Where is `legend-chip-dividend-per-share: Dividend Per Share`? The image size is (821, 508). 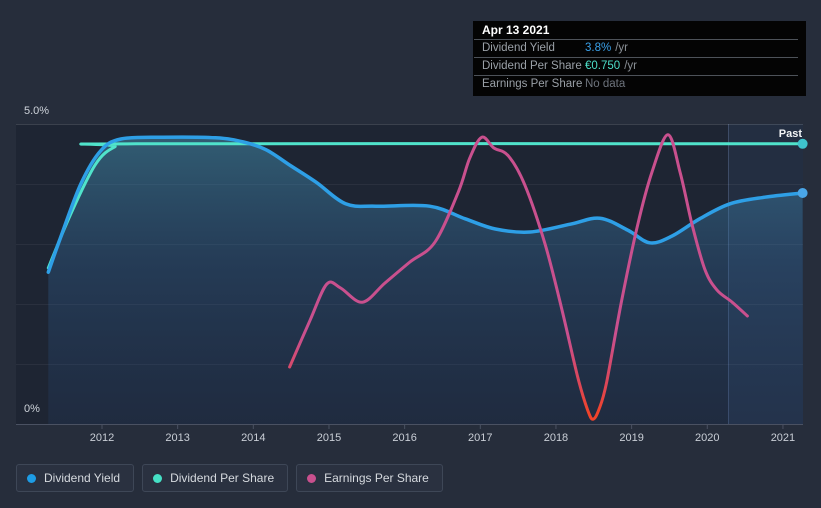 legend-chip-dividend-per-share: Dividend Per Share is located at coordinates (215, 478).